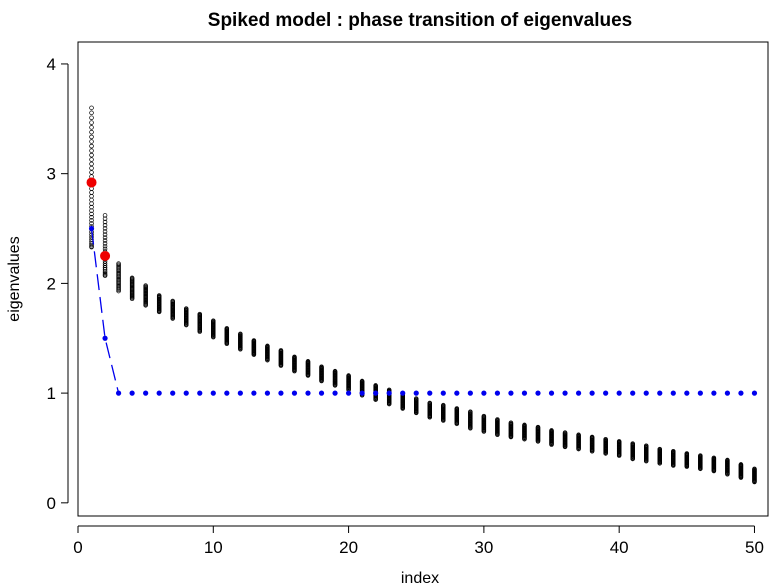 The image size is (773, 588). Describe the element at coordinates (105, 311) in the screenshot. I see `population-spike-line` at that location.